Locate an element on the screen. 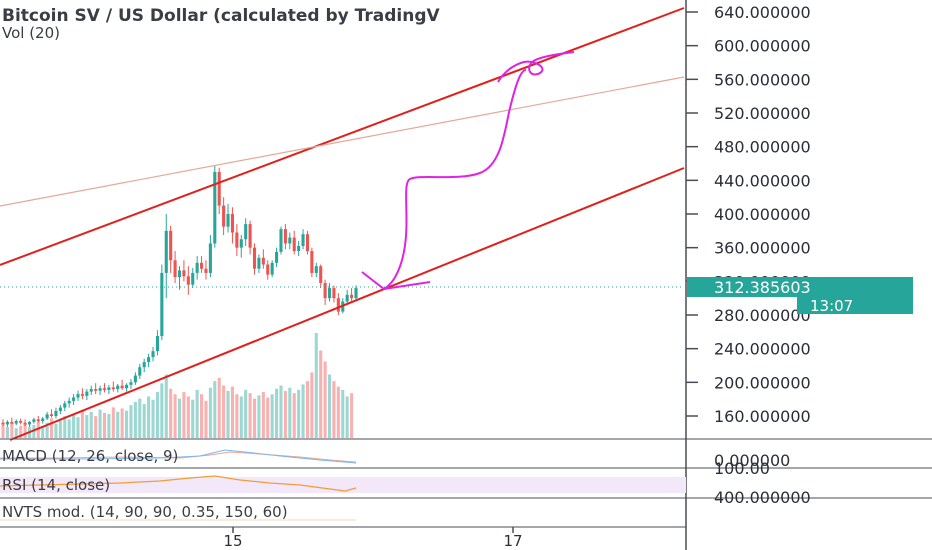 The image size is (932, 550). rsi-axis-label: 100.00 is located at coordinates (742, 468).